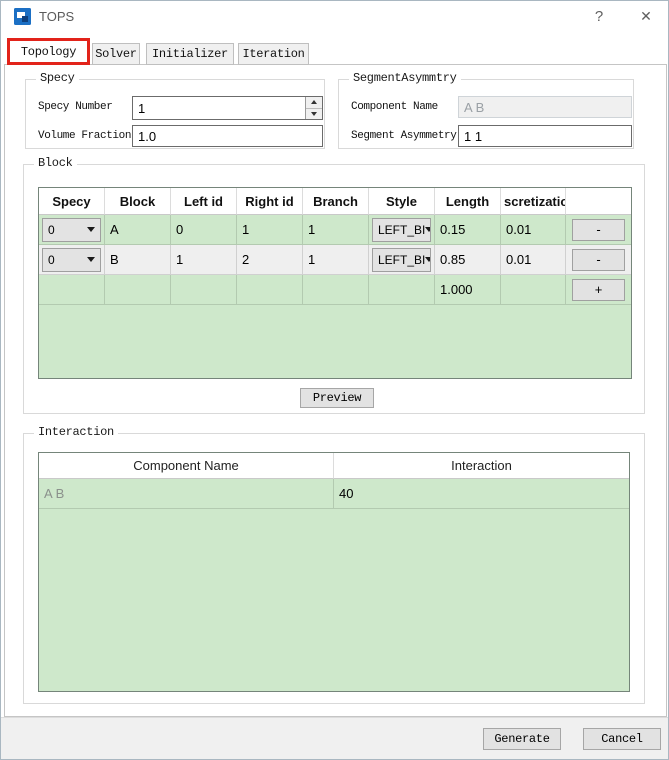 The height and width of the screenshot is (760, 669). I want to click on tab-solver: Solver, so click(116, 54).